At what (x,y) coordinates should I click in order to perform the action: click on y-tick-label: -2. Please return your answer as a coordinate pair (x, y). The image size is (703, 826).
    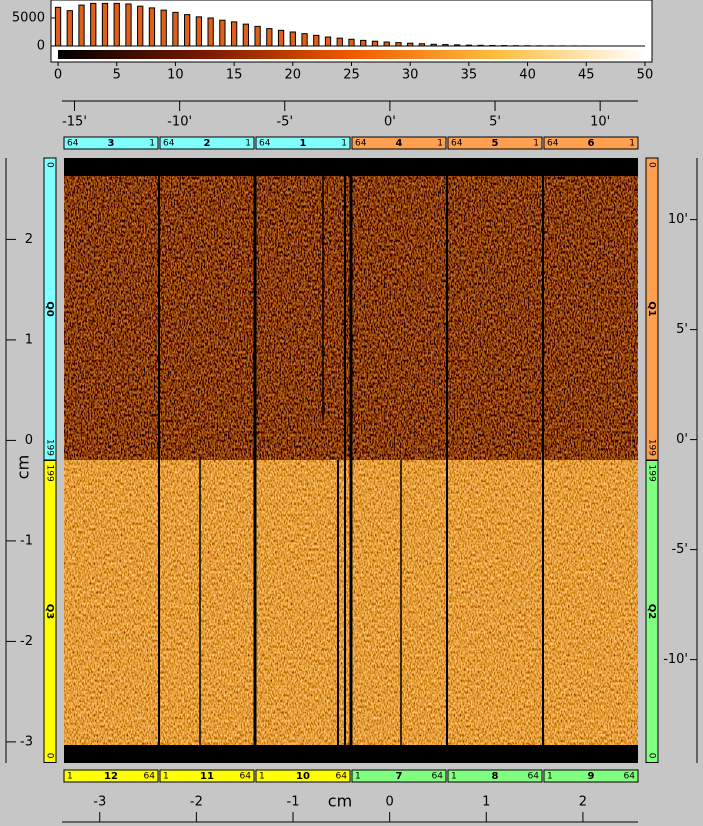
    Looking at the image, I should click on (26, 641).